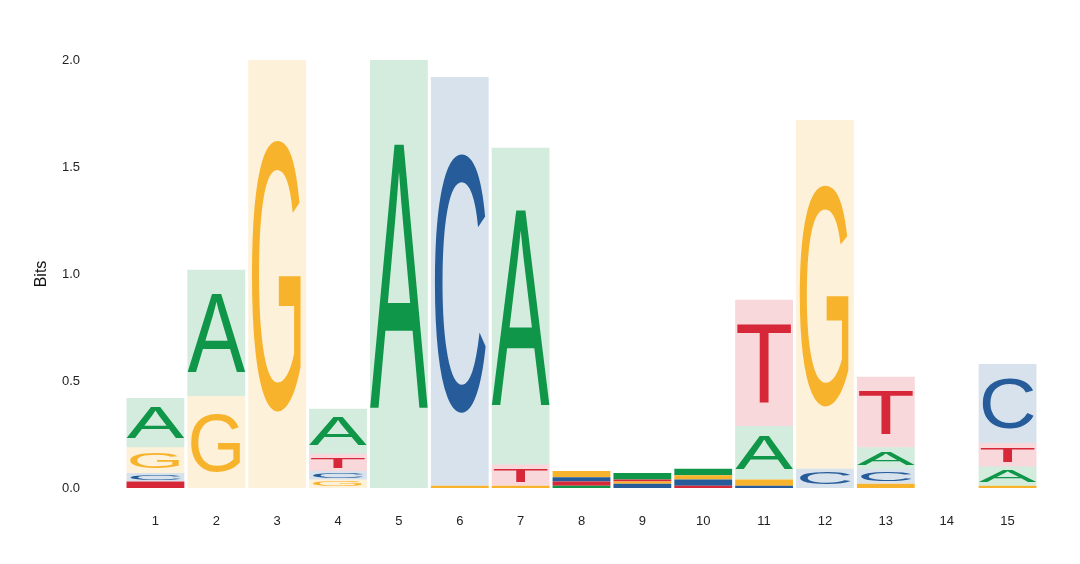 Image resolution: width=1080 pixels, height=564 pixels. I want to click on x-tick-label: 10, so click(703, 521).